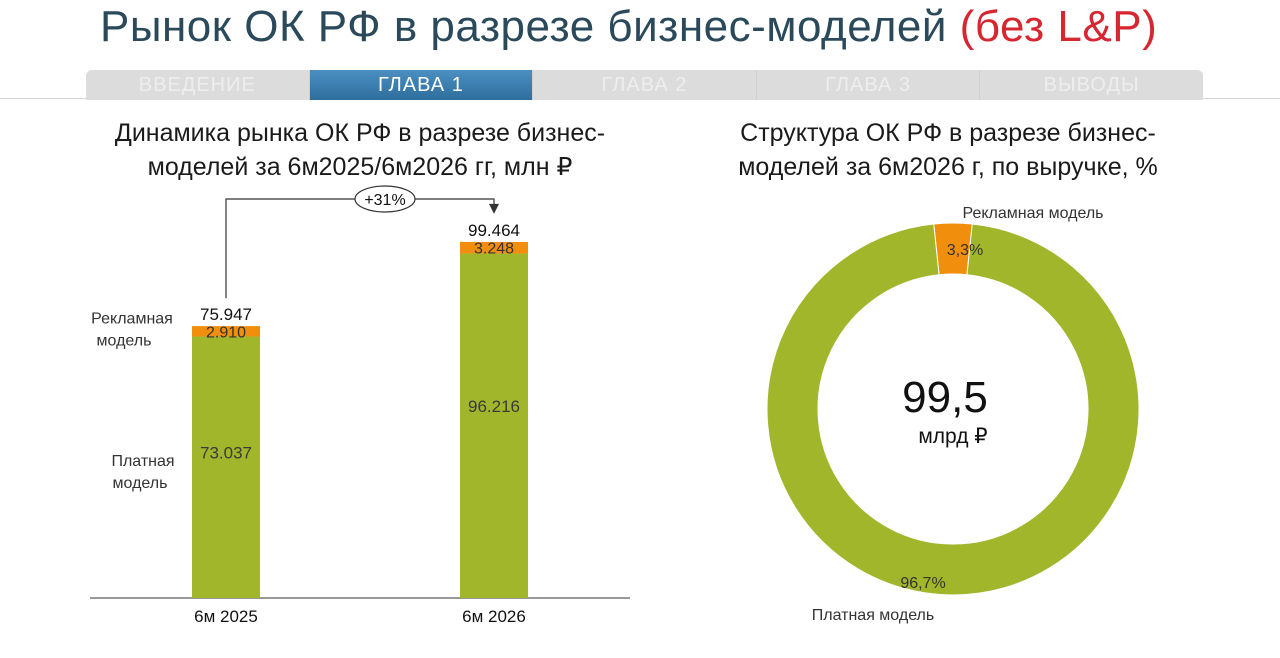  What do you see at coordinates (198, 85) in the screenshot?
I see `tab-introduction: ВВЕДЕНИЕ` at bounding box center [198, 85].